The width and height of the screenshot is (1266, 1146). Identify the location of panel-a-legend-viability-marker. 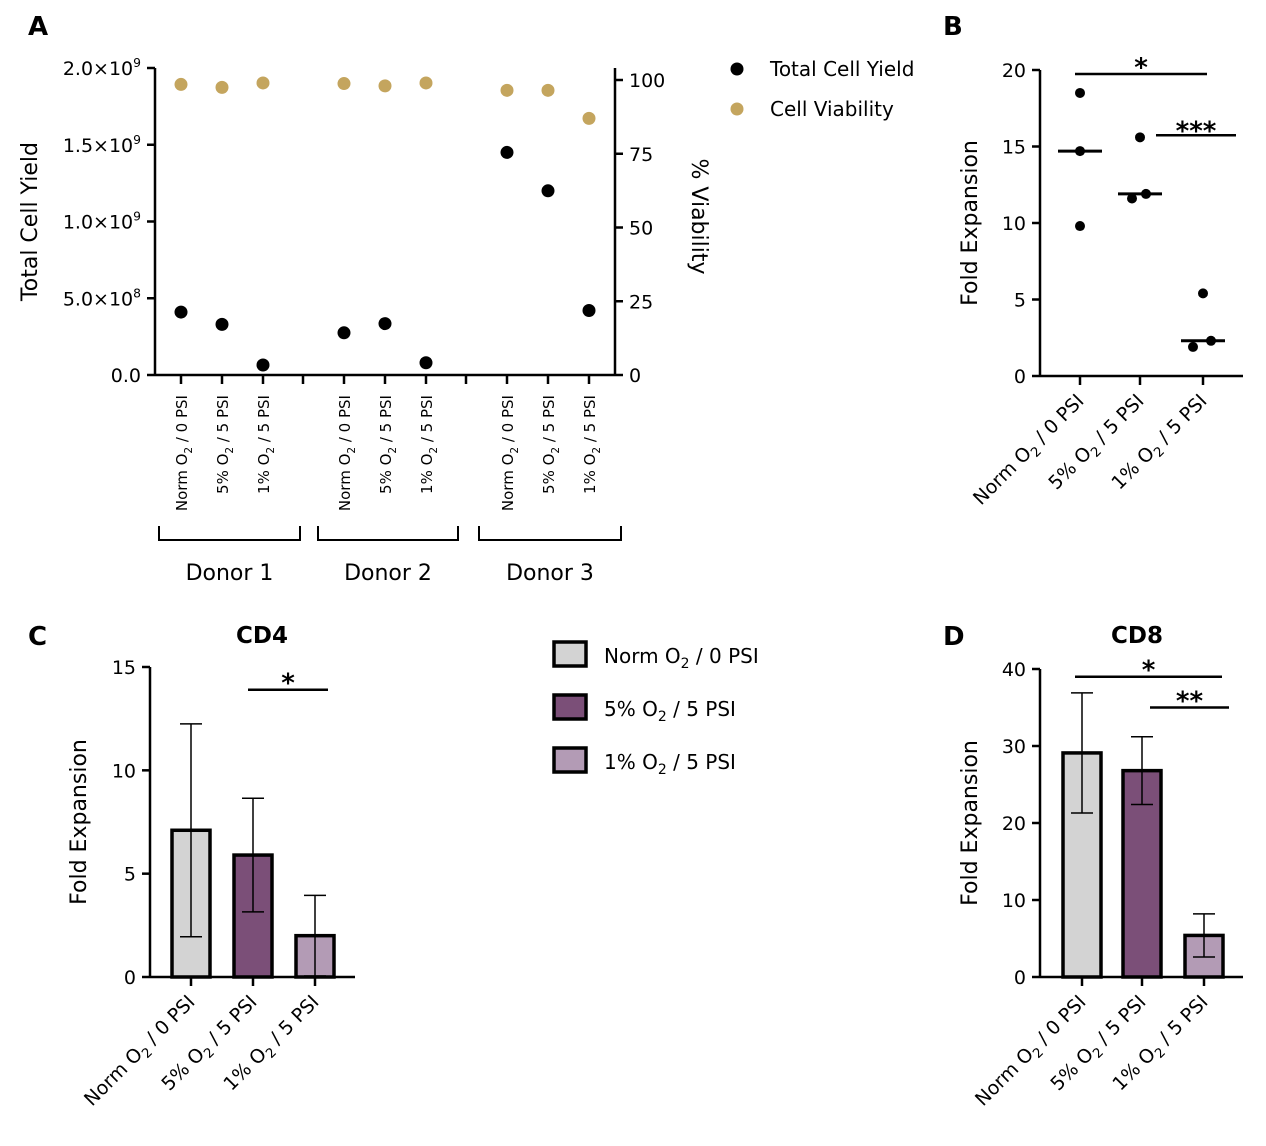
(737, 109).